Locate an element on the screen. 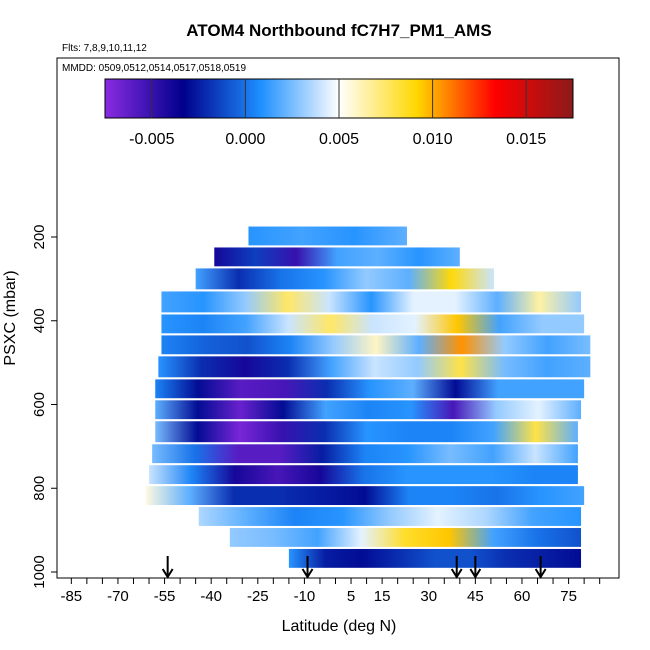 The width and height of the screenshot is (650, 650). colorbar-tick-label: 0.010 is located at coordinates (433, 139).